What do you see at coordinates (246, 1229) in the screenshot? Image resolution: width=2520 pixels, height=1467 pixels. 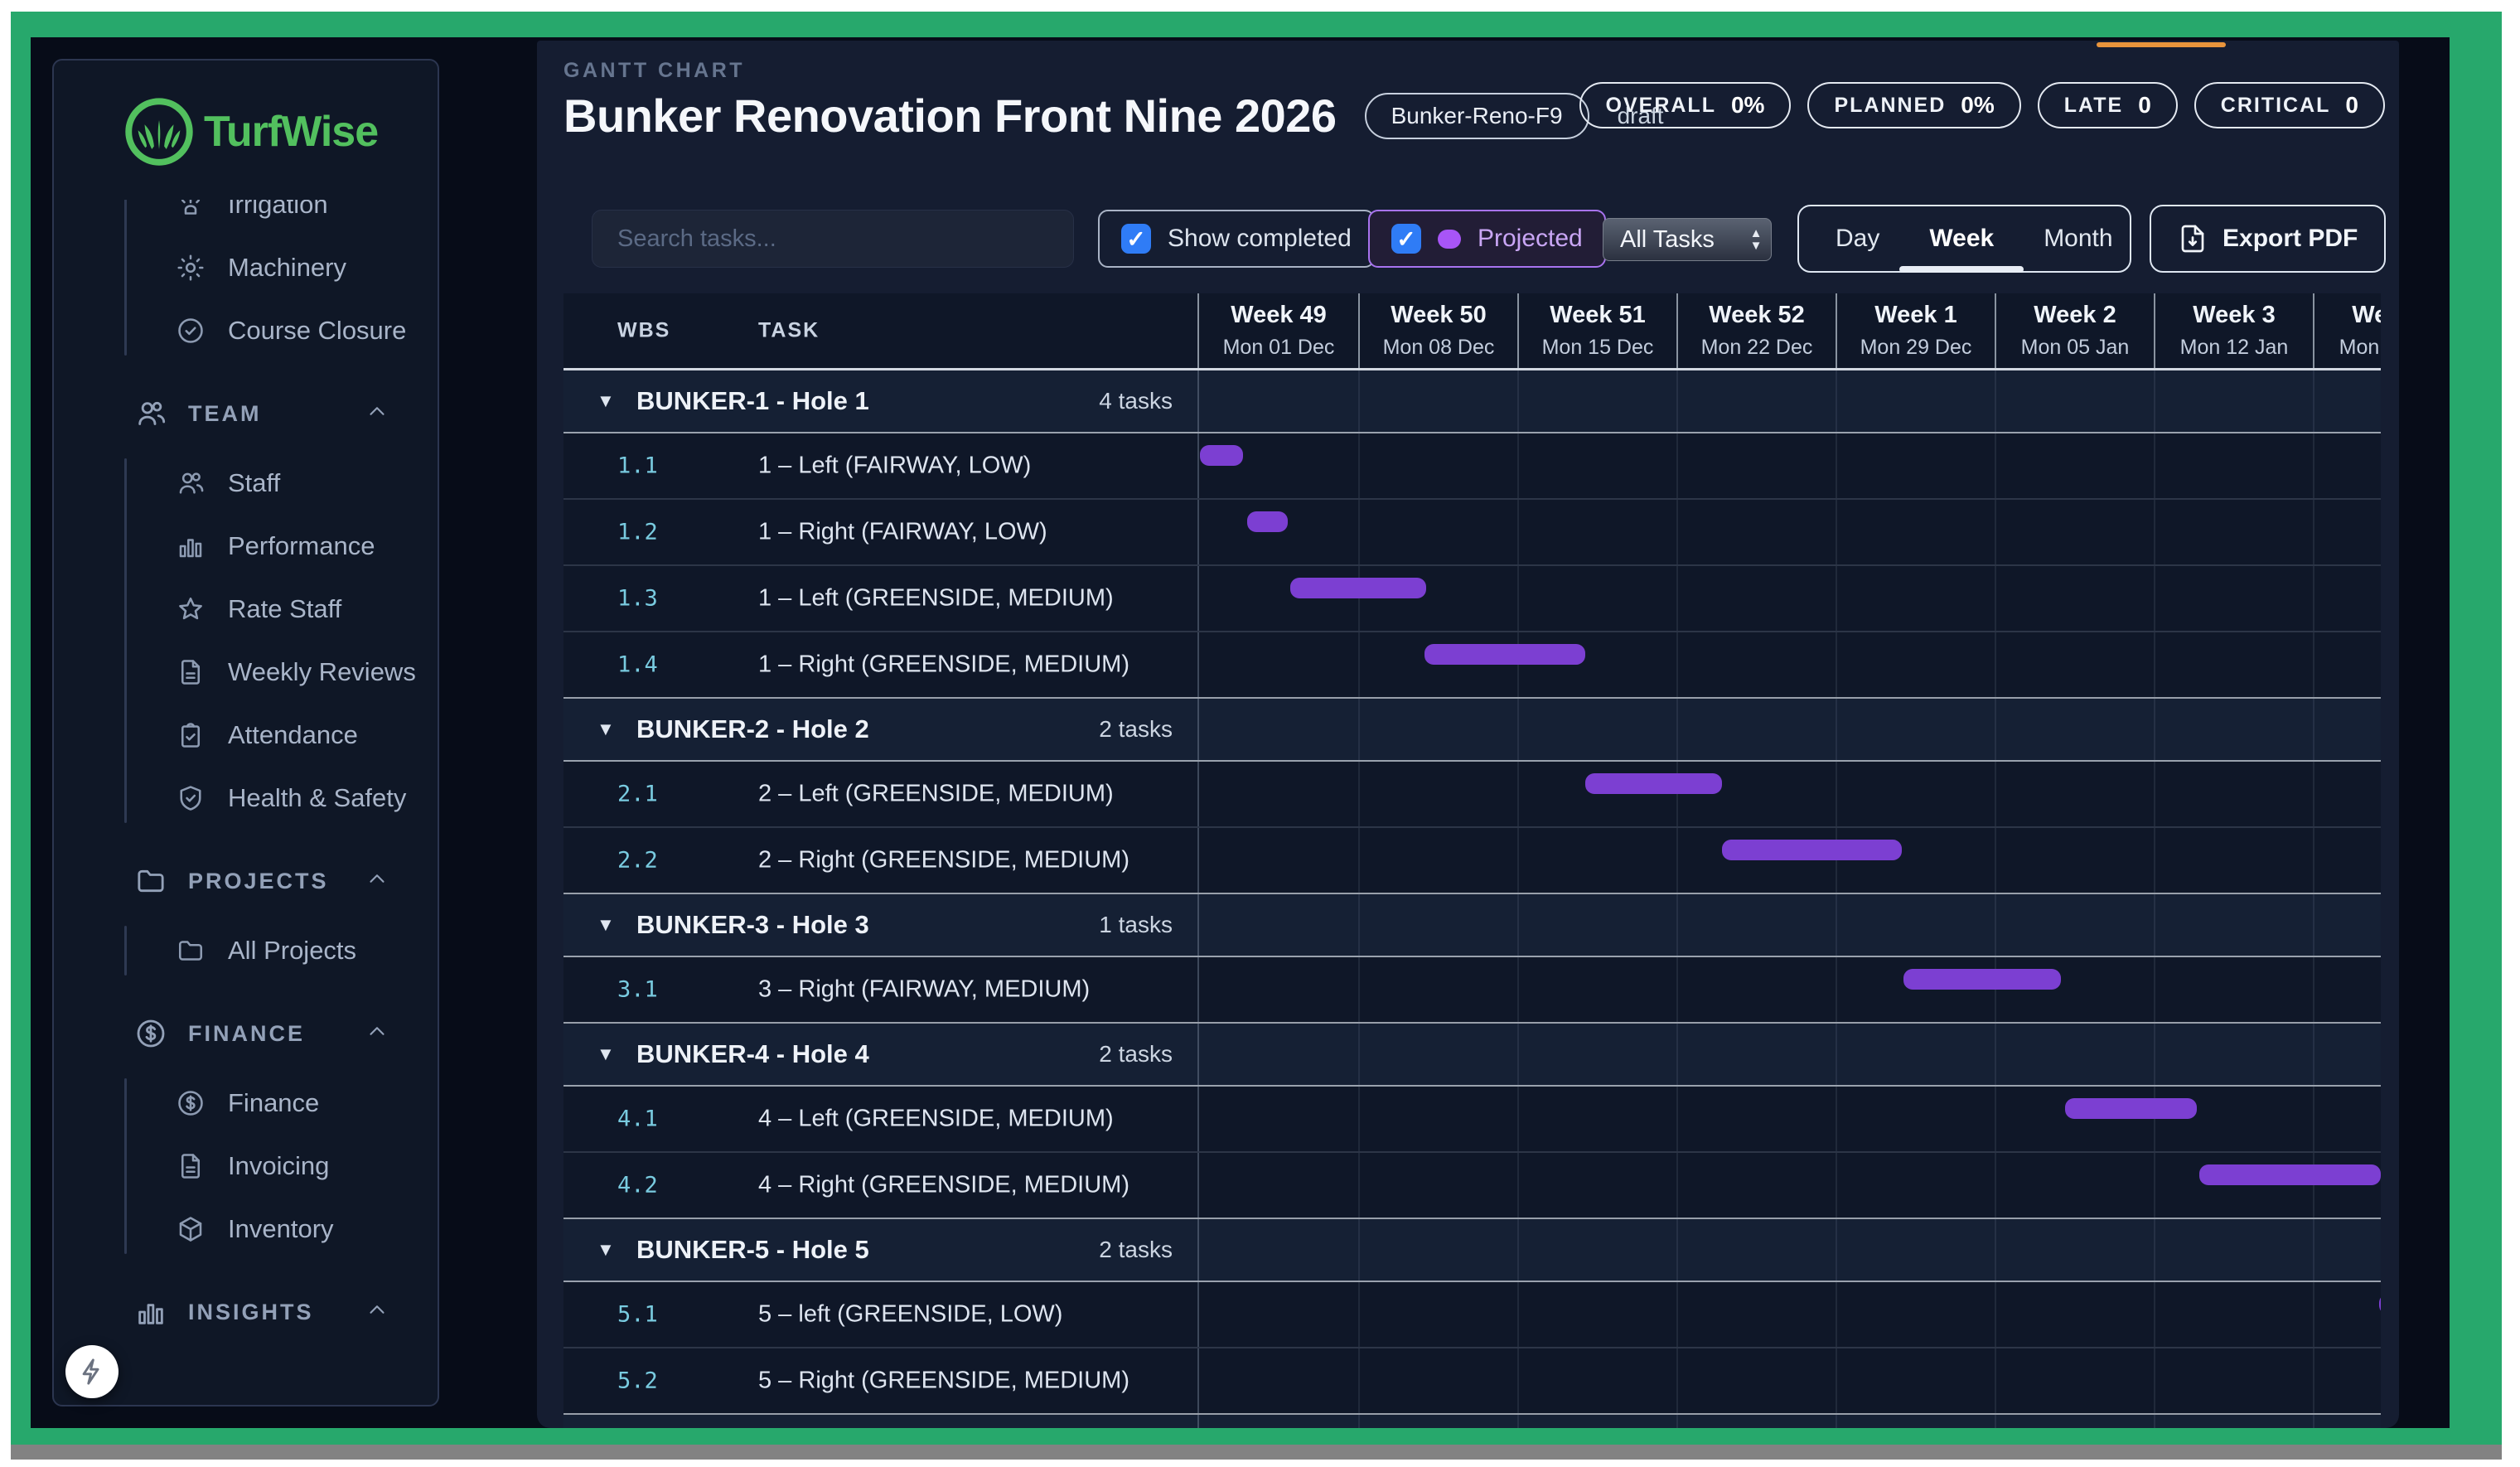 I see `sidebar-item-inventory: Inventory` at bounding box center [246, 1229].